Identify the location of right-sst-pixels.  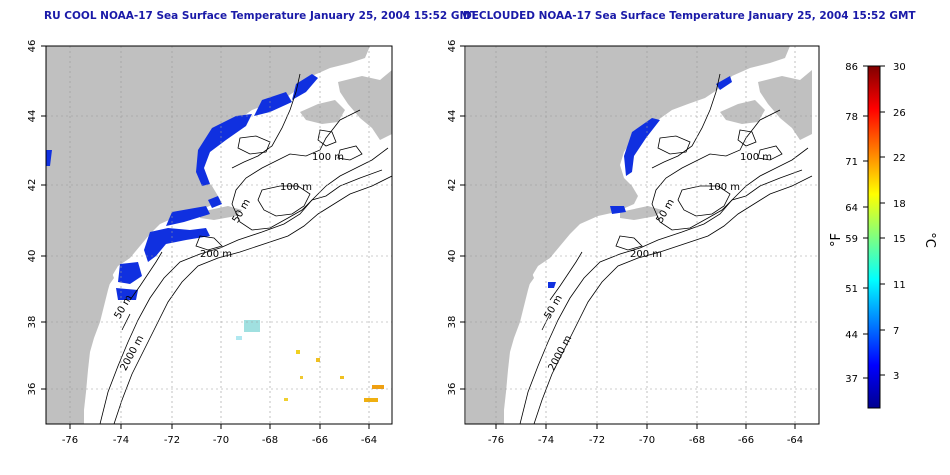
(640, 182).